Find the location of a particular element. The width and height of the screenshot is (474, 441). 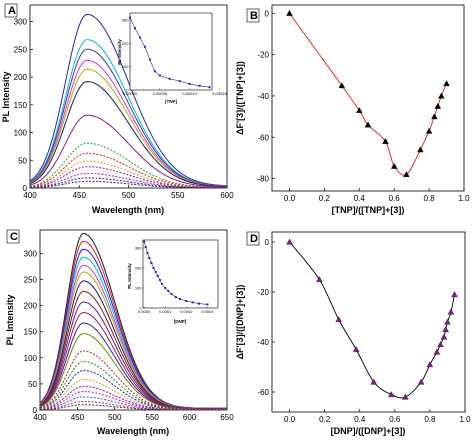

panel-c-xtick-label: 550 is located at coordinates (153, 417).